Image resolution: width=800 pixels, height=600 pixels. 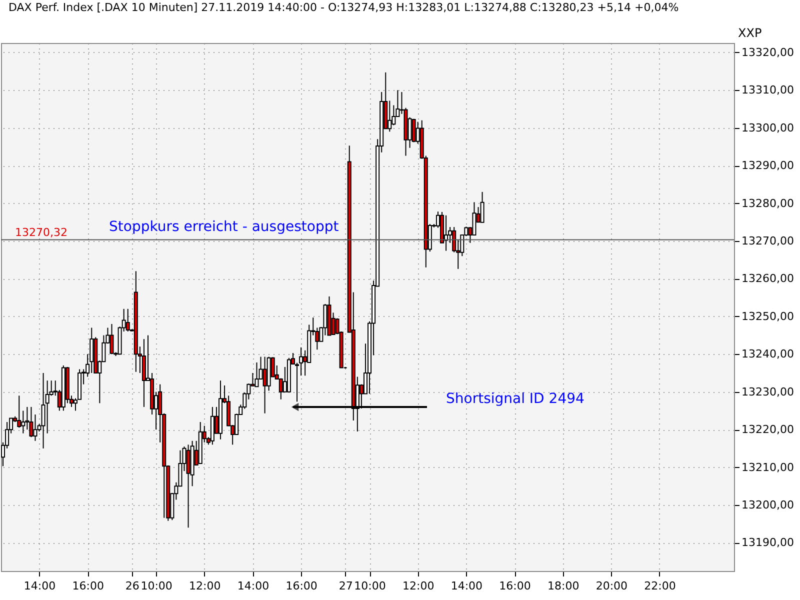 What do you see at coordinates (132, 586) in the screenshot?
I see `x-tick-label: 26` at bounding box center [132, 586].